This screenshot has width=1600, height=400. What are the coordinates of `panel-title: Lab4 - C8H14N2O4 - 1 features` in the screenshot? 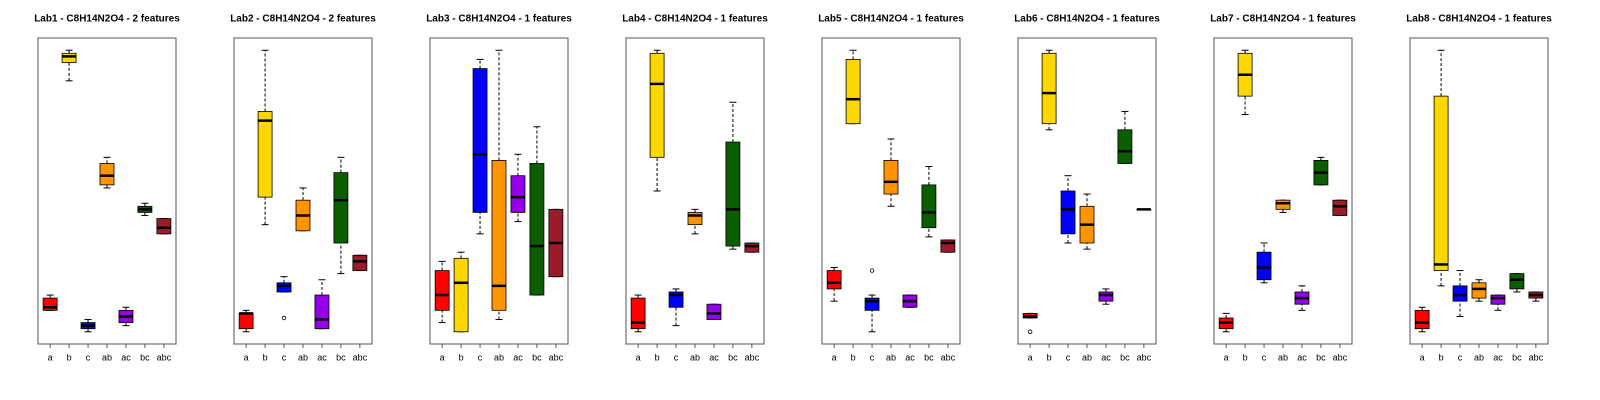 It's located at (695, 19).